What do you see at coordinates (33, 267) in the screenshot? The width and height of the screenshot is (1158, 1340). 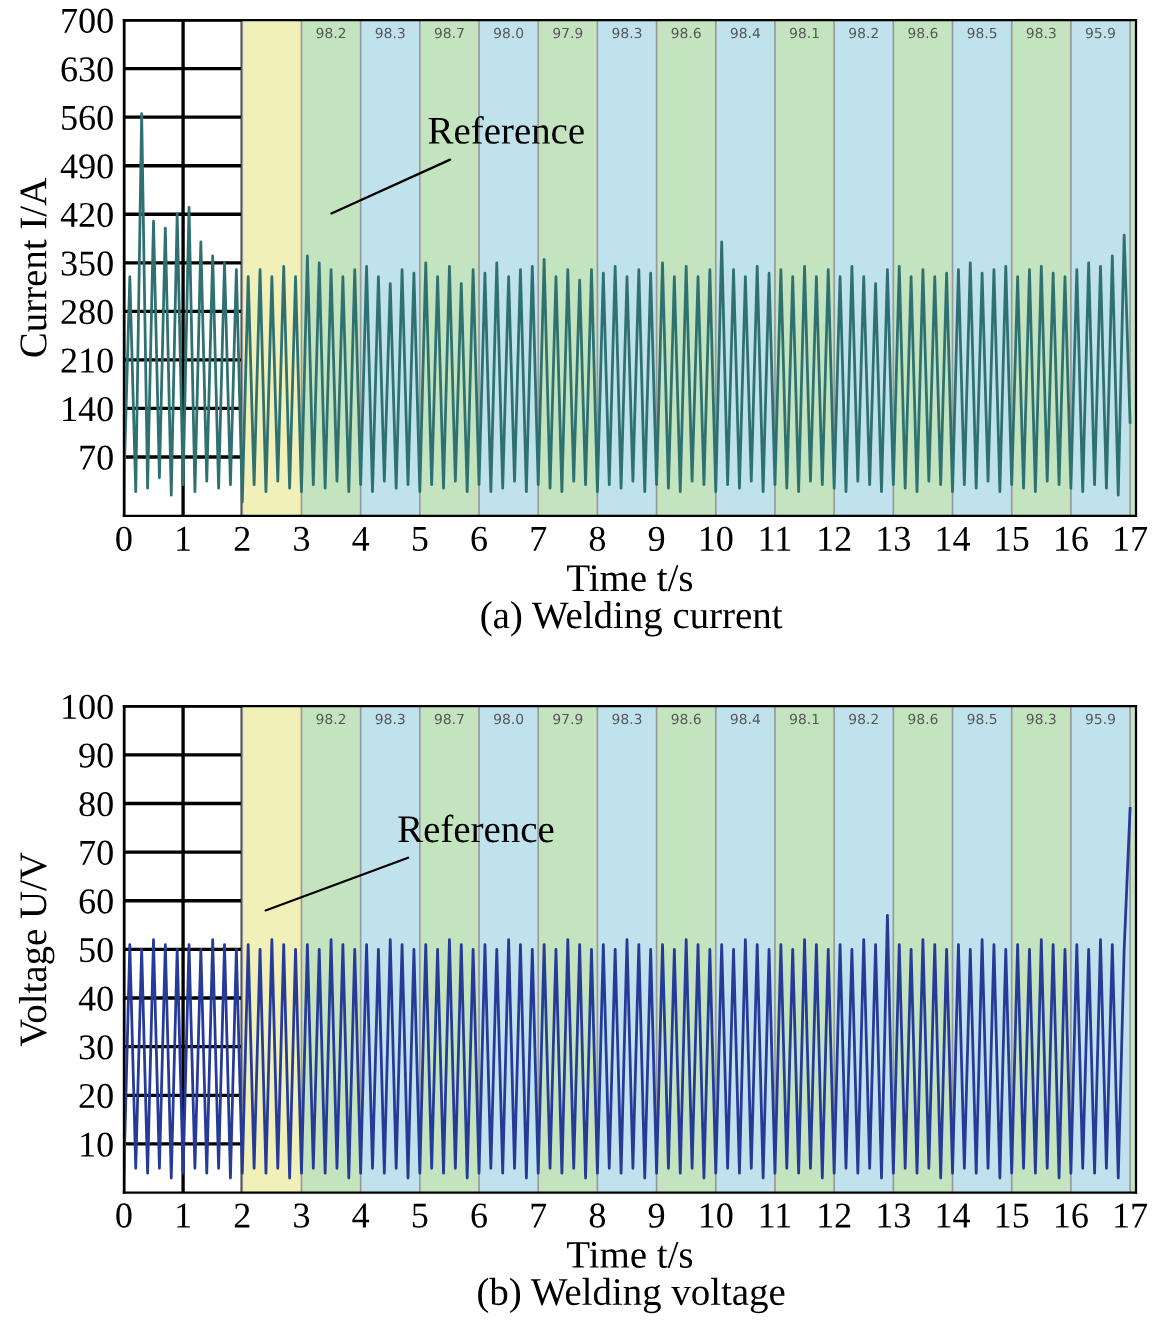 I see `y-axis-title: Current I/A` at bounding box center [33, 267].